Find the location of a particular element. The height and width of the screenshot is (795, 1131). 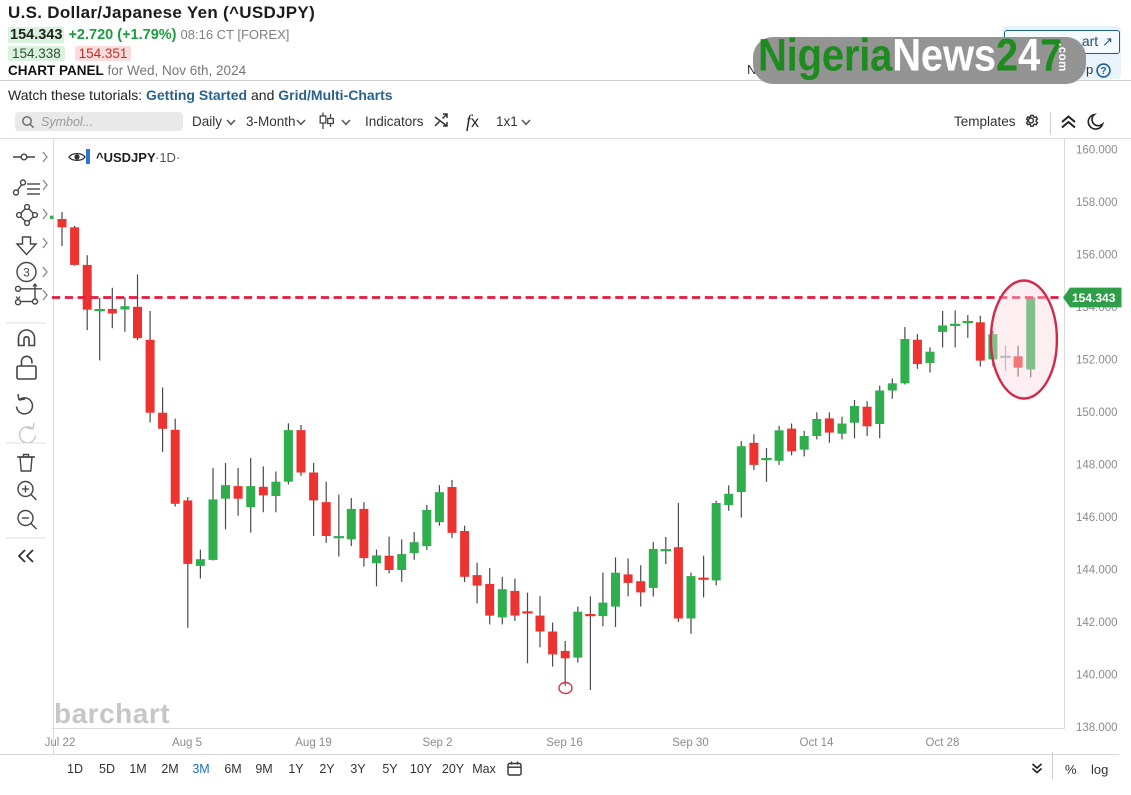

svg-text: Sep 30 is located at coordinates (690, 743).